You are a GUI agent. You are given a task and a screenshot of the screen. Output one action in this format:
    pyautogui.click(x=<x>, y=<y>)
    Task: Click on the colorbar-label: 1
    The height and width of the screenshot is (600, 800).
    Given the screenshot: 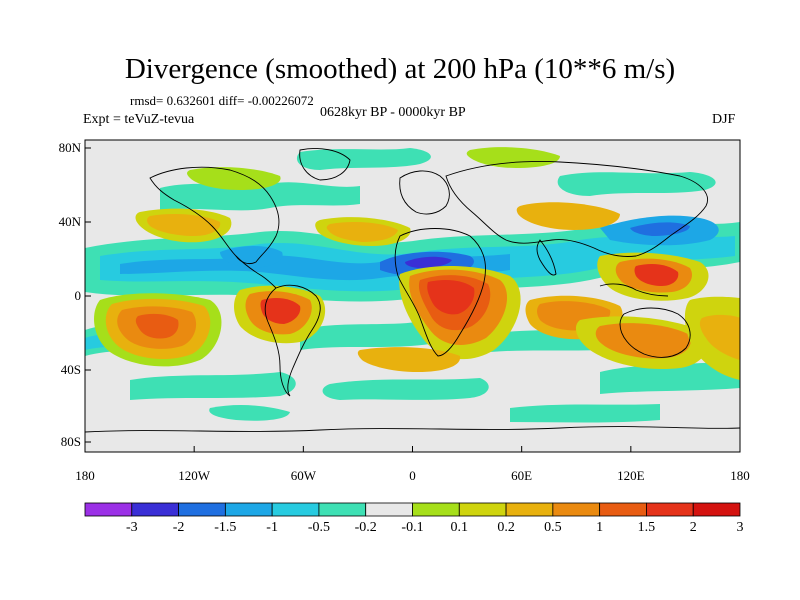 What is the action you would take?
    pyautogui.click(x=600, y=527)
    